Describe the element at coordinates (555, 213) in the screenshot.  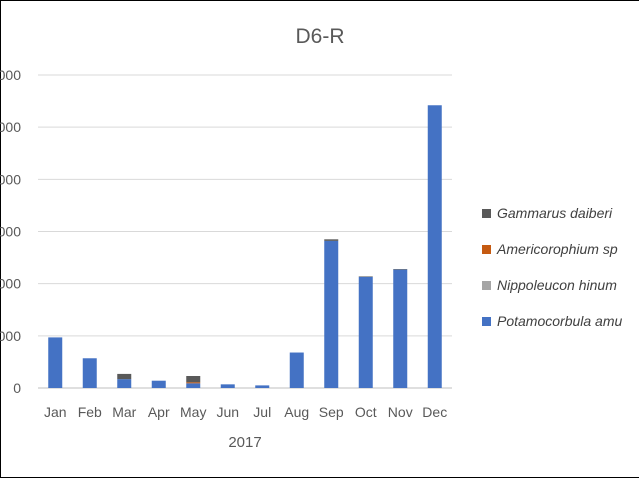
I see `legend-label: Gammarus daiberi` at that location.